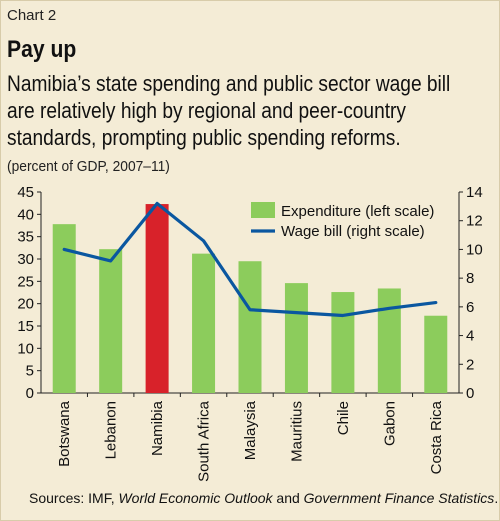  Describe the element at coordinates (42, 49) in the screenshot. I see `chart-title: Pay up` at that location.